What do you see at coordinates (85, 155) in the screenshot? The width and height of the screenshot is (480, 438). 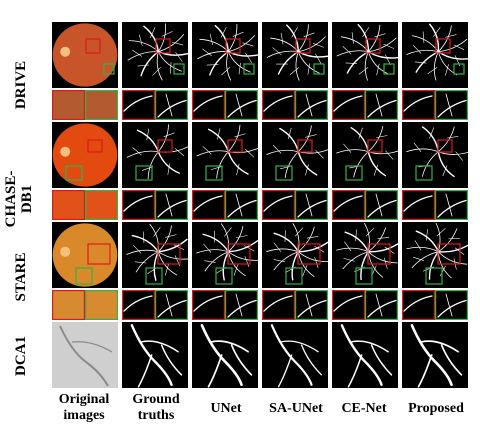 I see `panel-chase-main-col0` at bounding box center [85, 155].